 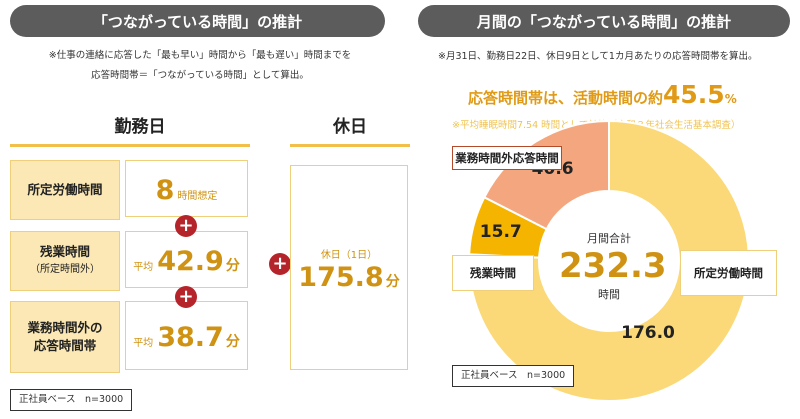 I want to click on row-overtime-text: 残業時間, so click(x=64, y=251).